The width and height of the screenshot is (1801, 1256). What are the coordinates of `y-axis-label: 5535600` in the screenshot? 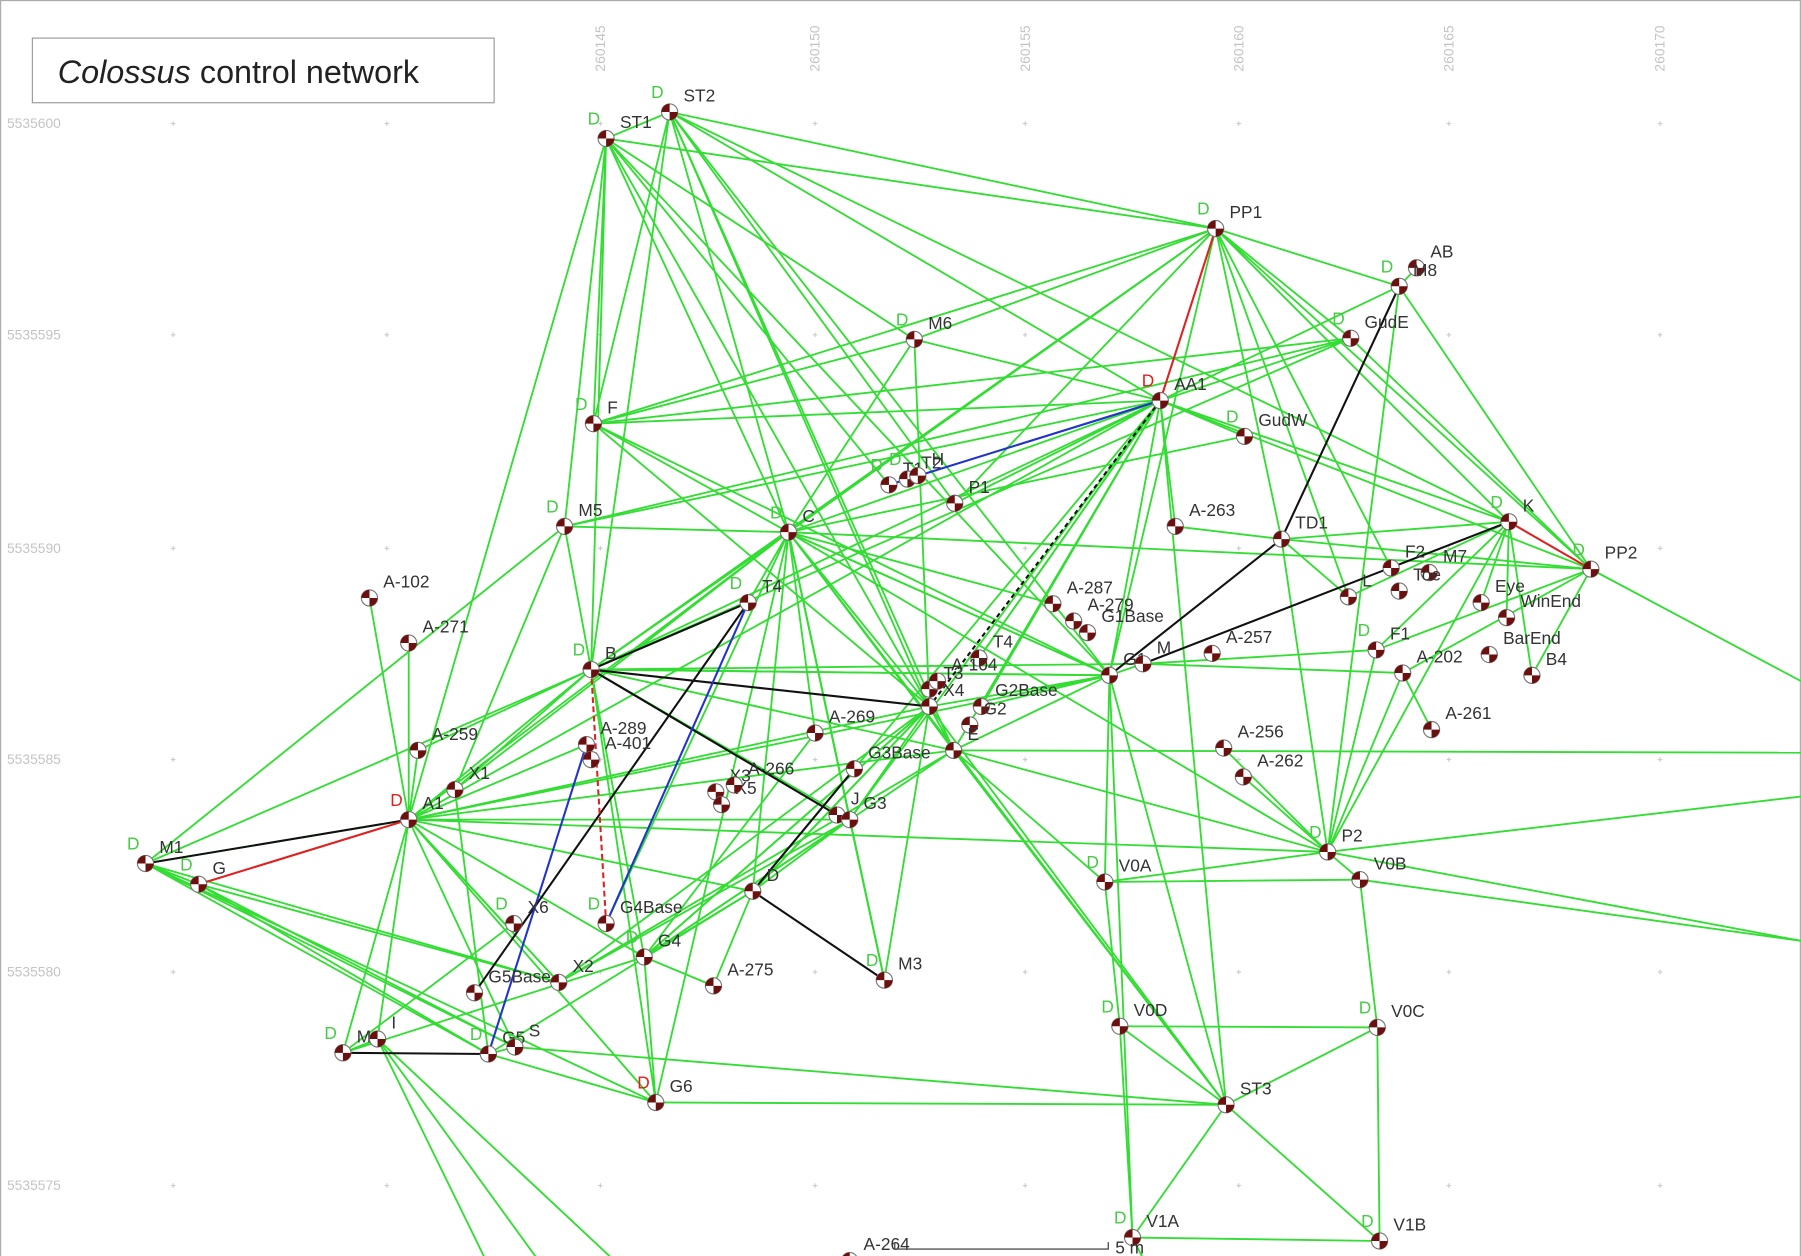 It's located at (34, 123).